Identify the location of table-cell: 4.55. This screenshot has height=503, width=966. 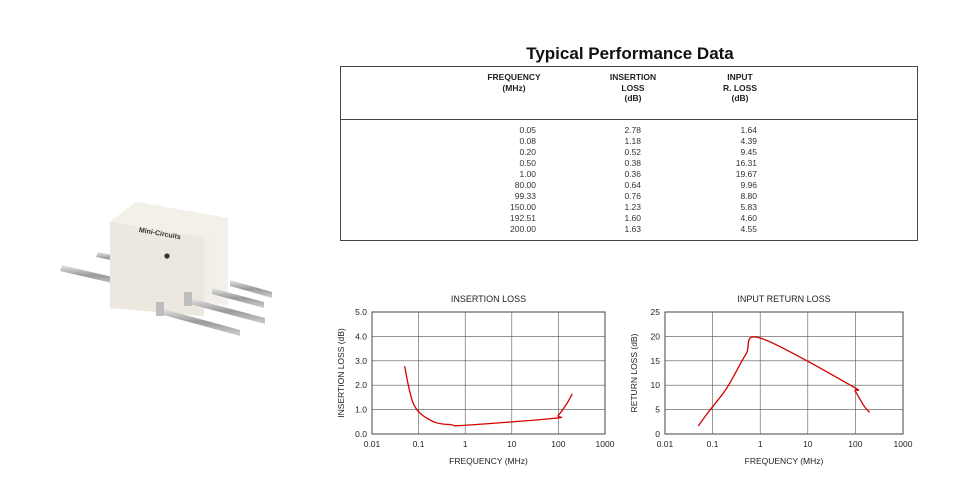
(748, 229).